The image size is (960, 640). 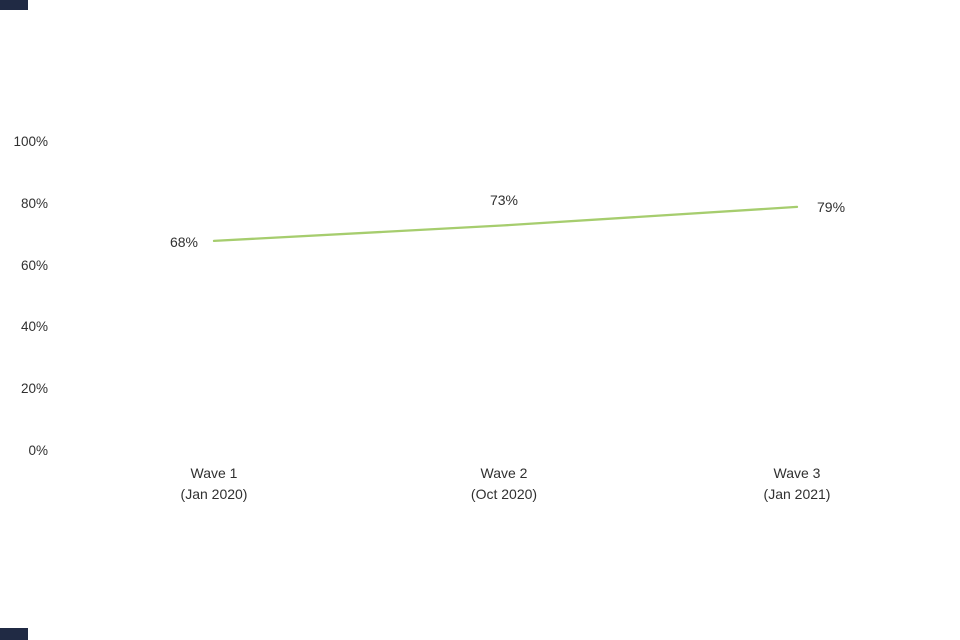 I want to click on y-tick-label: 60%, so click(x=34, y=265).